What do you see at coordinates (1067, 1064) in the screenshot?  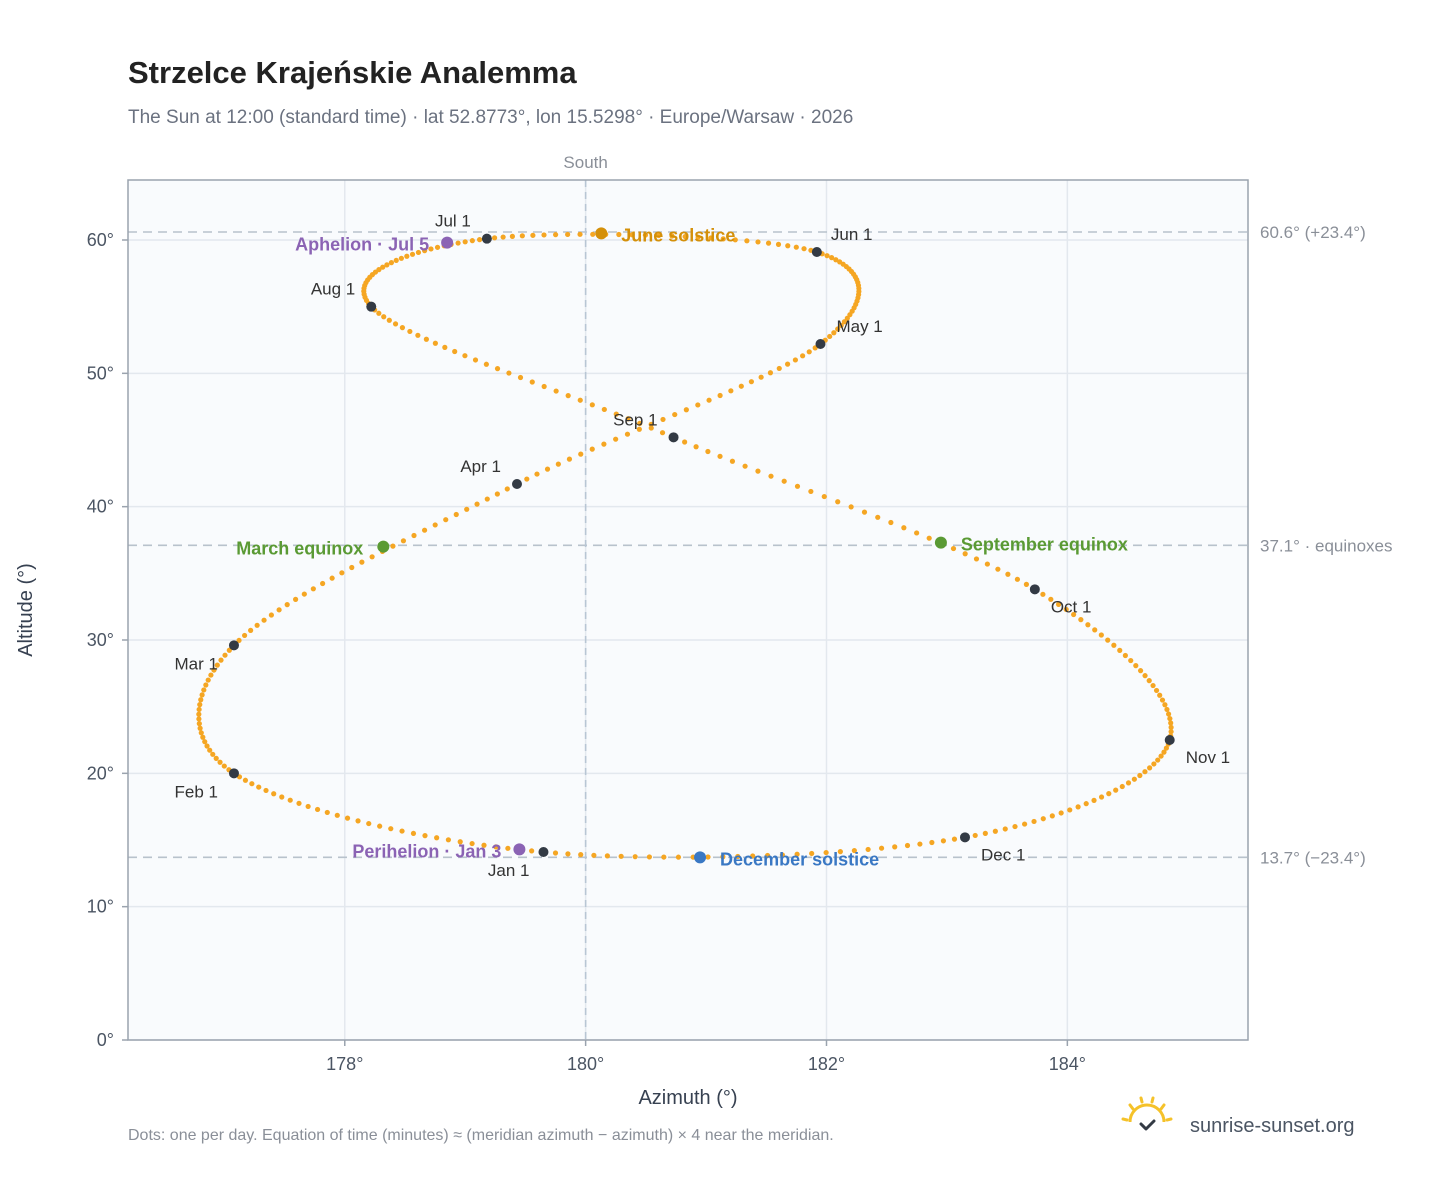 I see `x-tick-label: 184°` at bounding box center [1067, 1064].